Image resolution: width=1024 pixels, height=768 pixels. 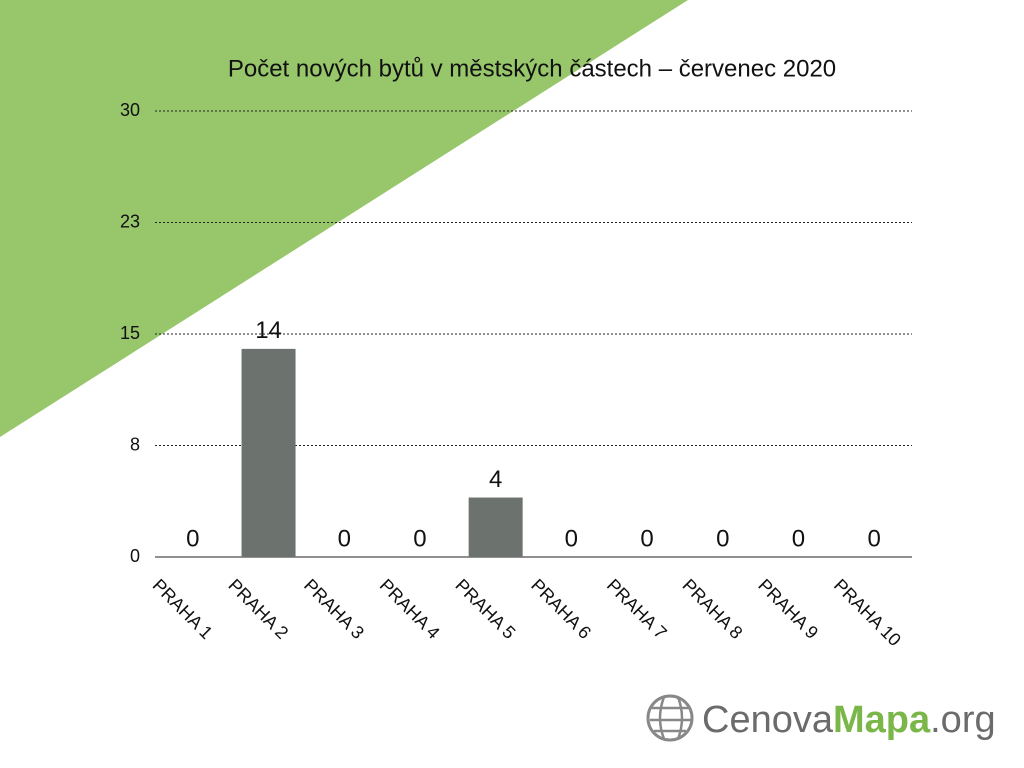 I want to click on logo-grid, so click(x=671, y=718).